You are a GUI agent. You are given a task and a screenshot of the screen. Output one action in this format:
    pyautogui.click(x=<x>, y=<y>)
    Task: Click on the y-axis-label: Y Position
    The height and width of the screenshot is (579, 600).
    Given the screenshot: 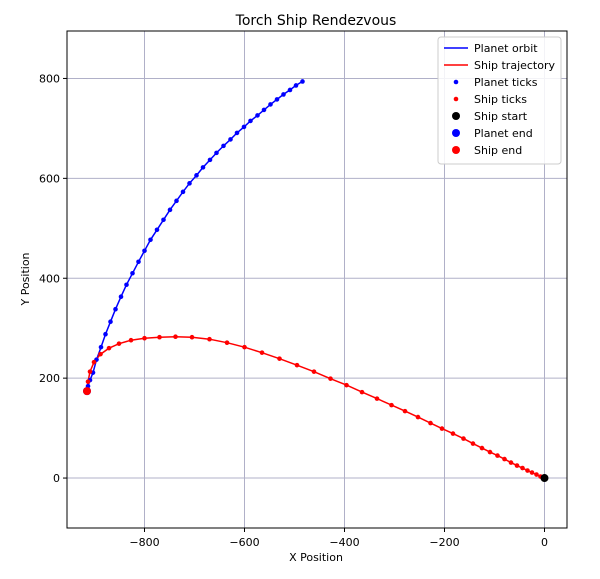 What is the action you would take?
    pyautogui.click(x=25, y=279)
    